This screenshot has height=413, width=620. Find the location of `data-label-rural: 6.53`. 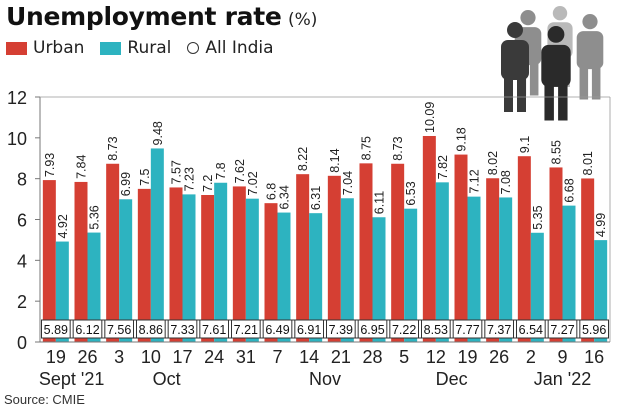

data-label-rural: 6.53 is located at coordinates (411, 193).